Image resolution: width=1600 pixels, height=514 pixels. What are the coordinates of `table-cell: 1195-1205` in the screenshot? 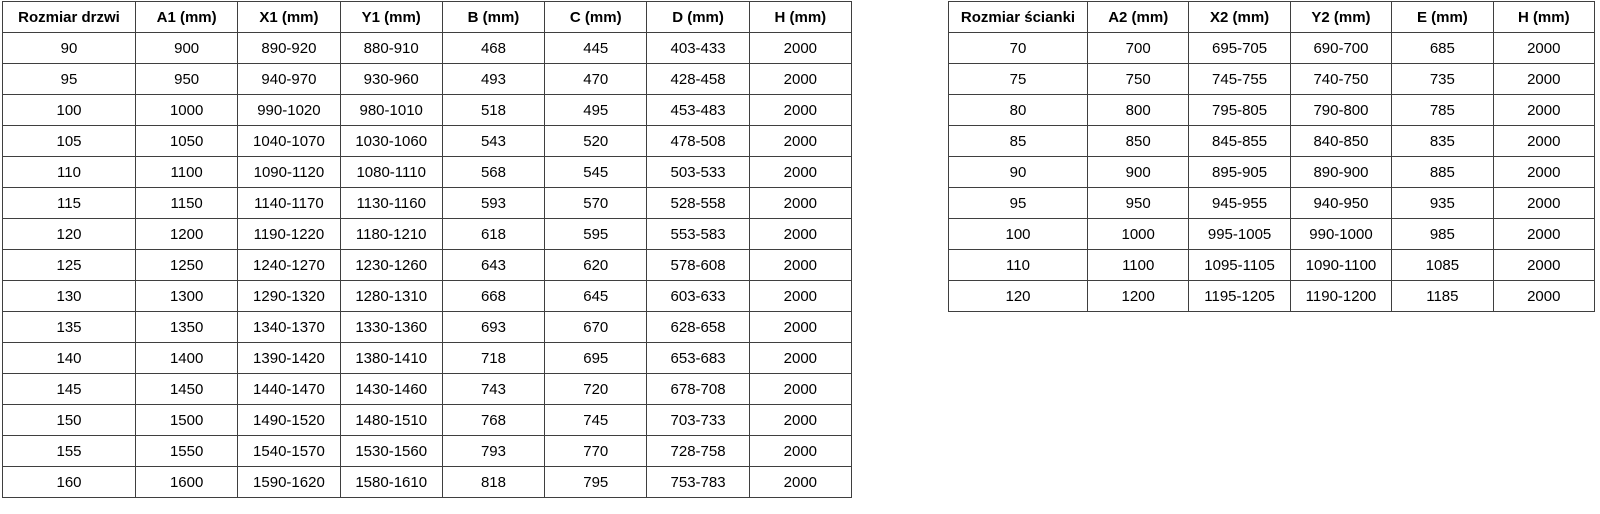 It's located at (1239, 296).